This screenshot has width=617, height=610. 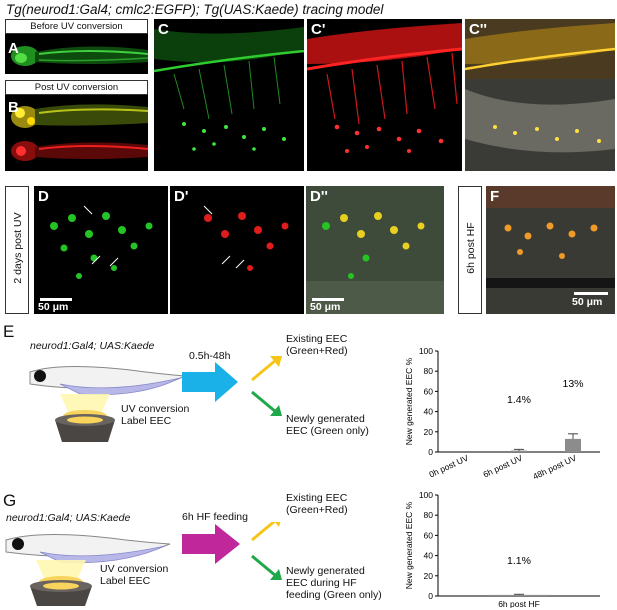 I want to click on panel-b-letter: B, so click(x=13, y=107).